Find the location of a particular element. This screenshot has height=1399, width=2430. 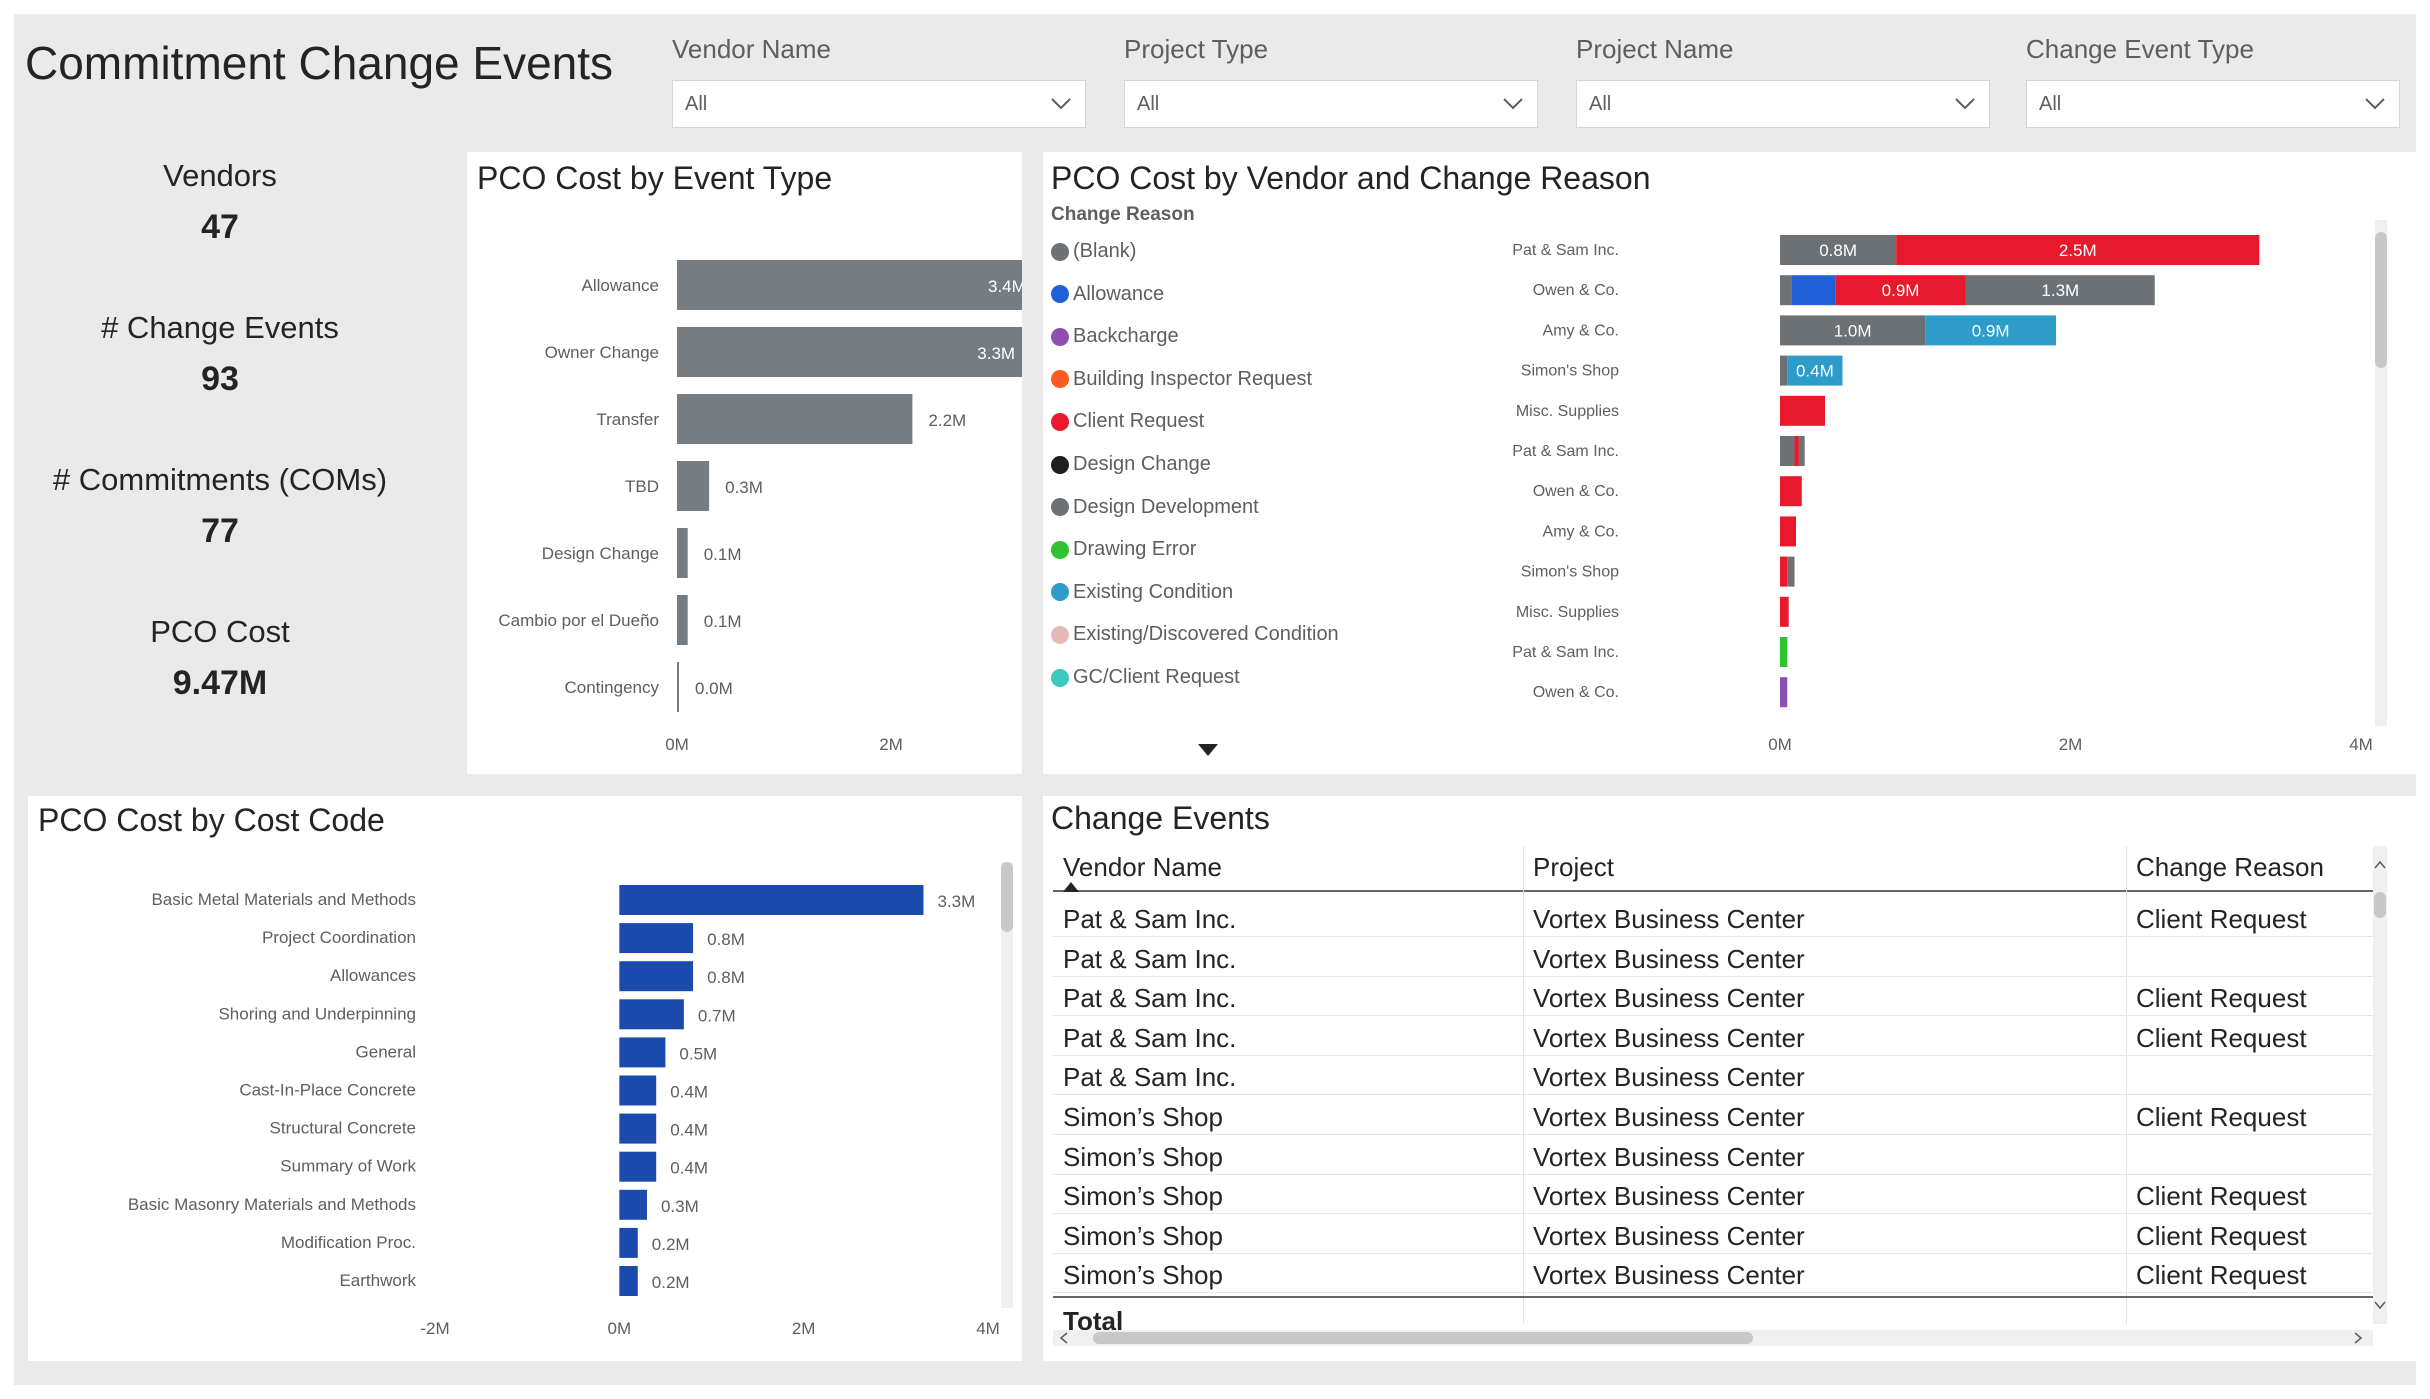

data-label: 0.4M is located at coordinates (1815, 371).